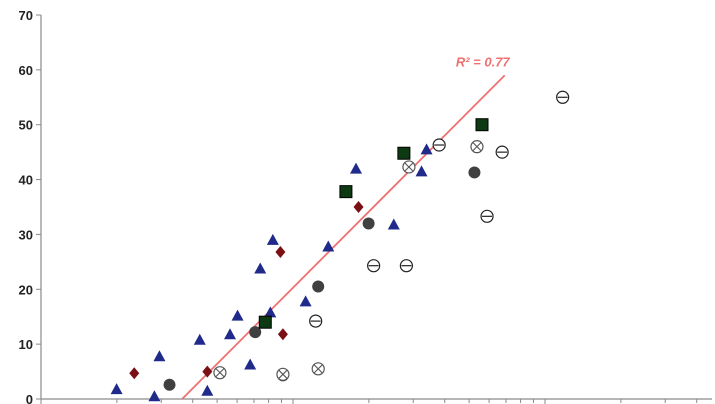 The image size is (715, 404). Describe the element at coordinates (26, 125) in the screenshot. I see `y-tick-label: 50` at that location.